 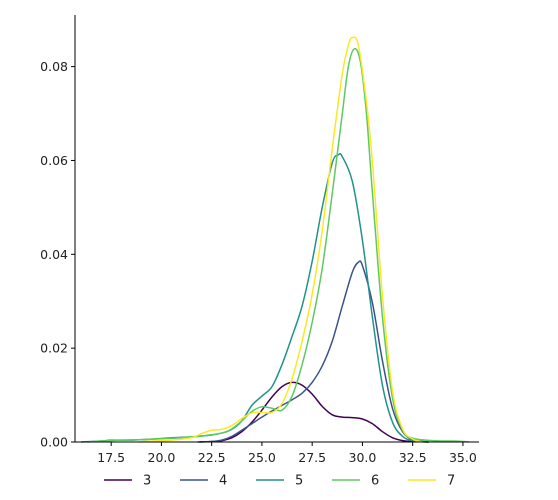 What do you see at coordinates (212, 457) in the screenshot?
I see `x-tick-label: 22.5` at bounding box center [212, 457].